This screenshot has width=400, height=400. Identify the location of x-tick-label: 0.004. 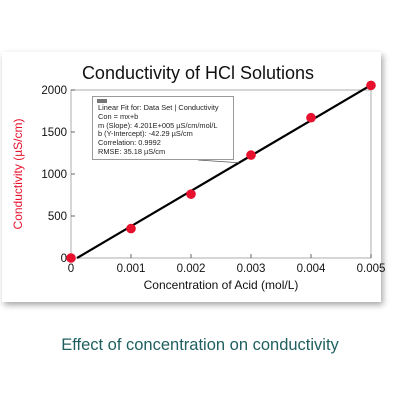
(311, 269).